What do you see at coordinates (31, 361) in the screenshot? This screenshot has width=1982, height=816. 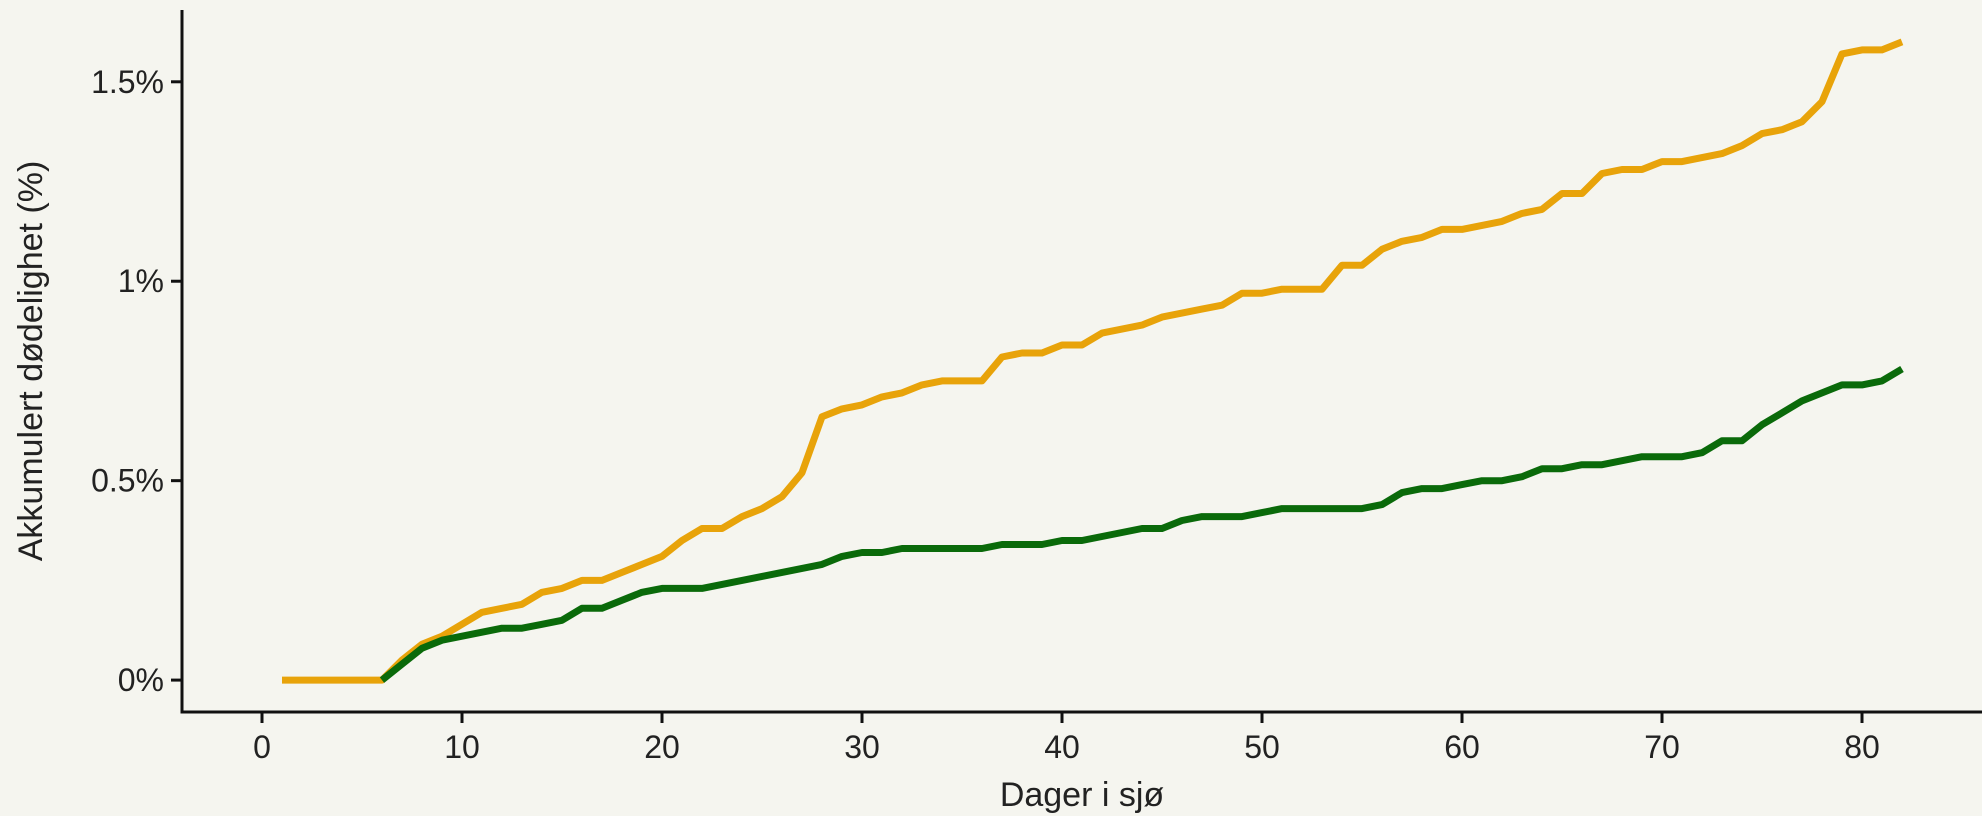 I see `y-axis-title: Akkumulert dødelighet (%)` at bounding box center [31, 361].